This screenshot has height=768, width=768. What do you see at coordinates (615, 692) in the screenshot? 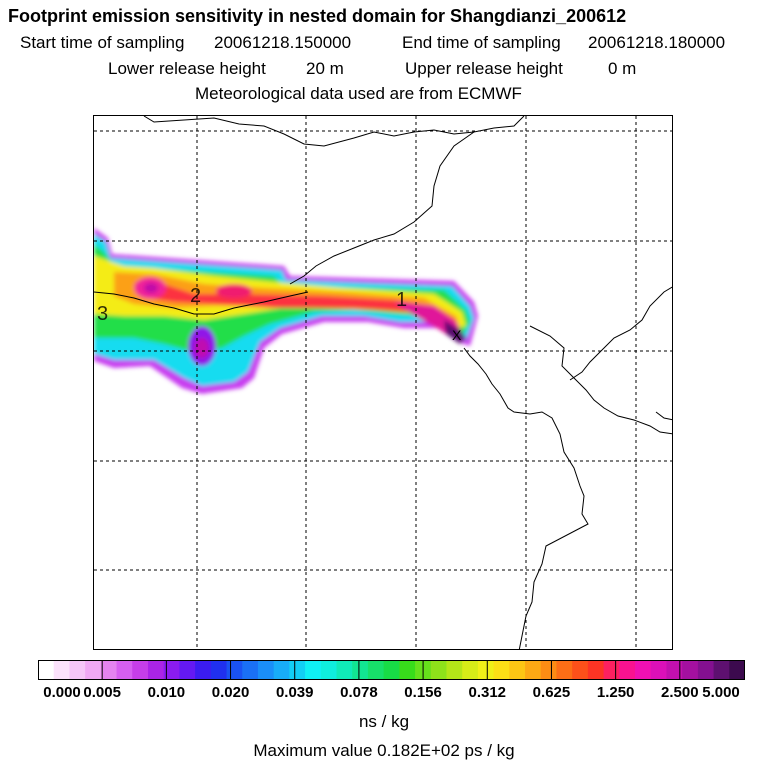
I see `colorbar-tick-label: 1.250` at bounding box center [615, 692].